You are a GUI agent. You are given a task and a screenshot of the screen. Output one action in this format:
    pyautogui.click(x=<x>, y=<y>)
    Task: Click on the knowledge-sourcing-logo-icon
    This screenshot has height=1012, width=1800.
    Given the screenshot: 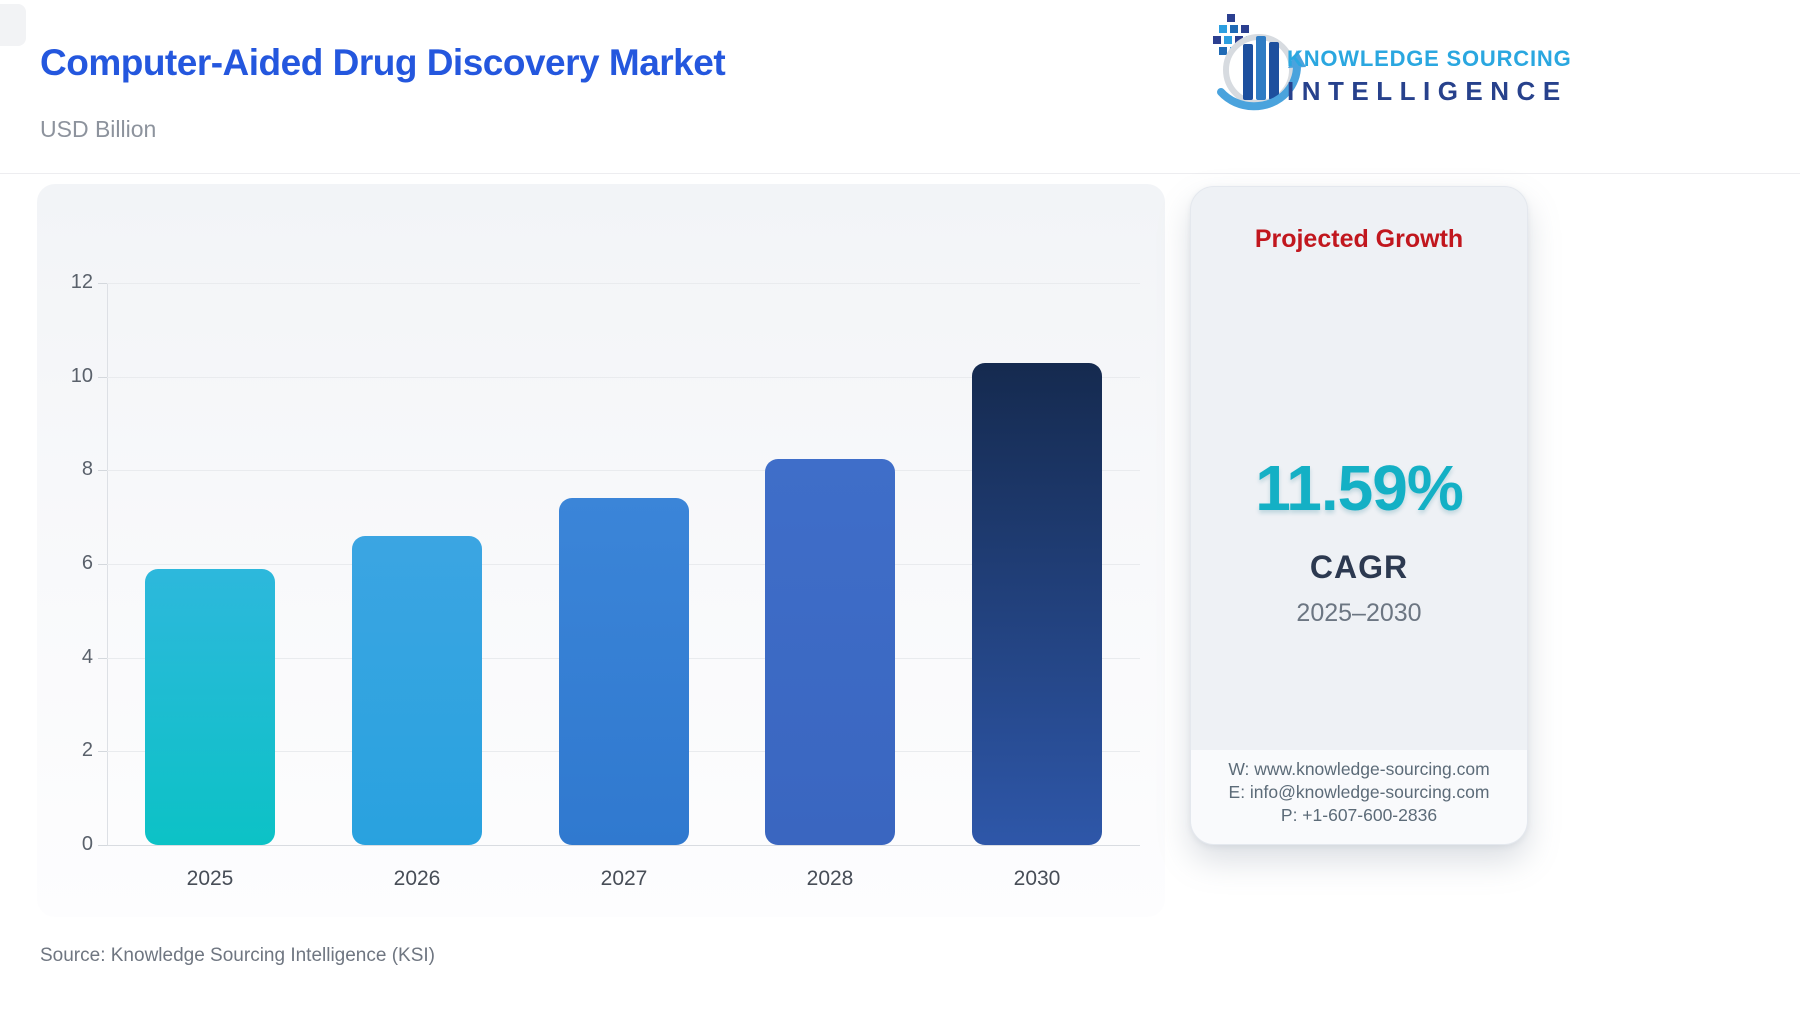 What is the action you would take?
    pyautogui.click(x=1259, y=62)
    